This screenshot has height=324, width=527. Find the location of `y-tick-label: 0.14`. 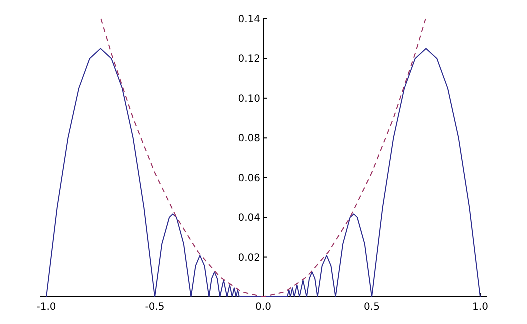

y-tick-label: 0.14 is located at coordinates (249, 20).